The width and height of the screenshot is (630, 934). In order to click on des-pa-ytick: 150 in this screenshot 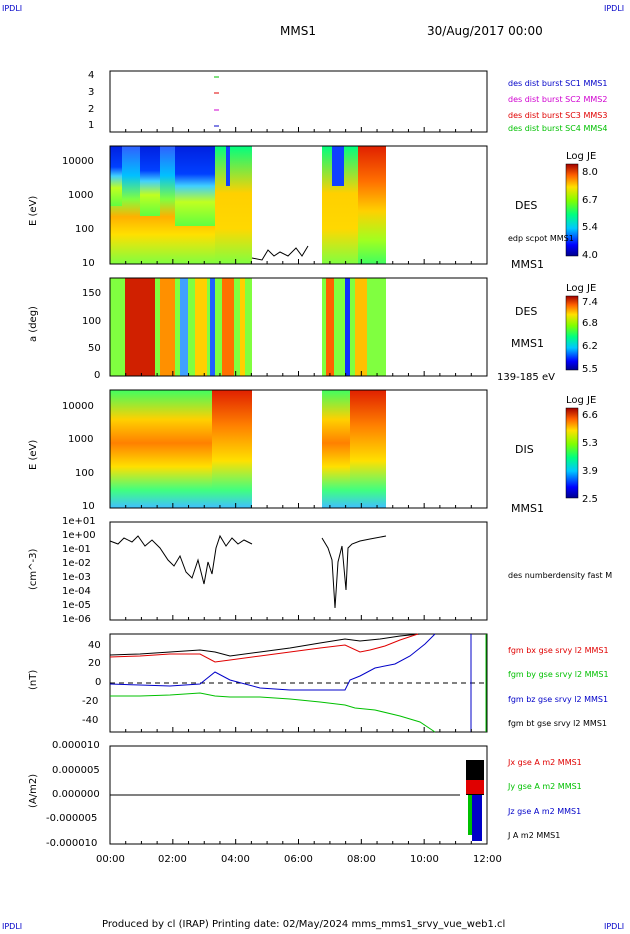, I will do `click(92, 293)`.